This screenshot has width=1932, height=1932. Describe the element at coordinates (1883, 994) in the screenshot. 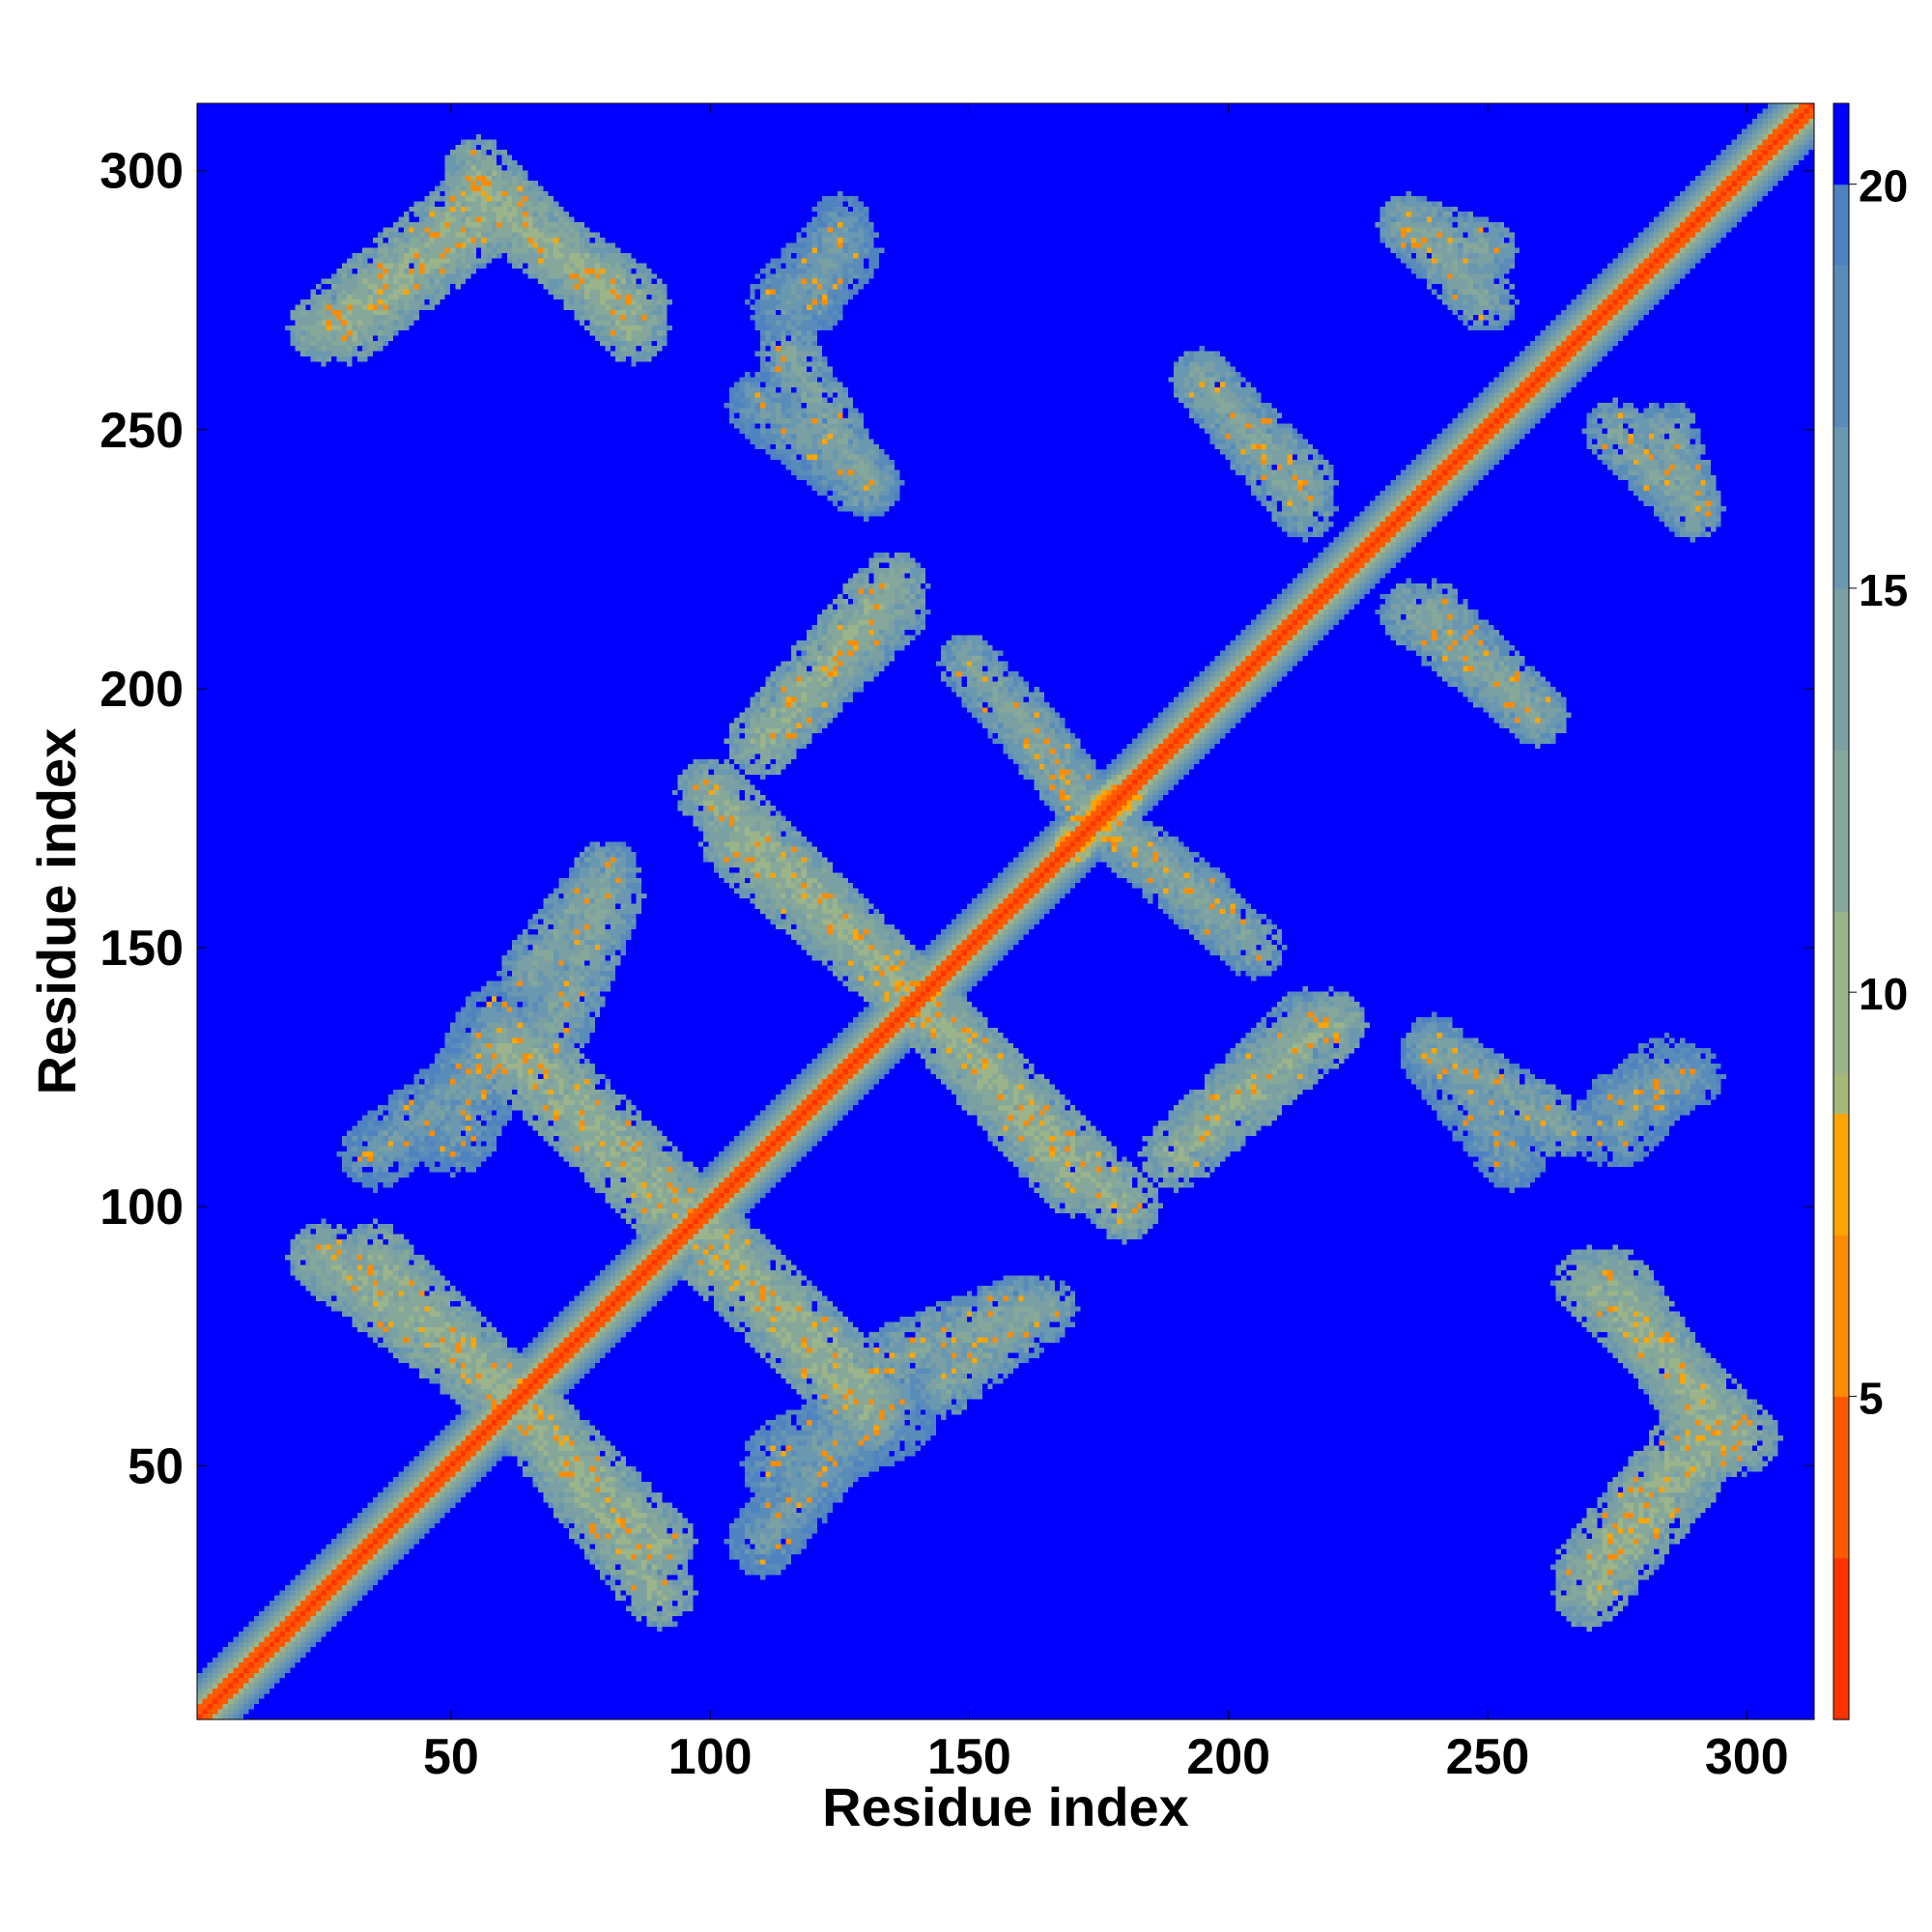

I see `colorbar-tick-label: 10` at that location.